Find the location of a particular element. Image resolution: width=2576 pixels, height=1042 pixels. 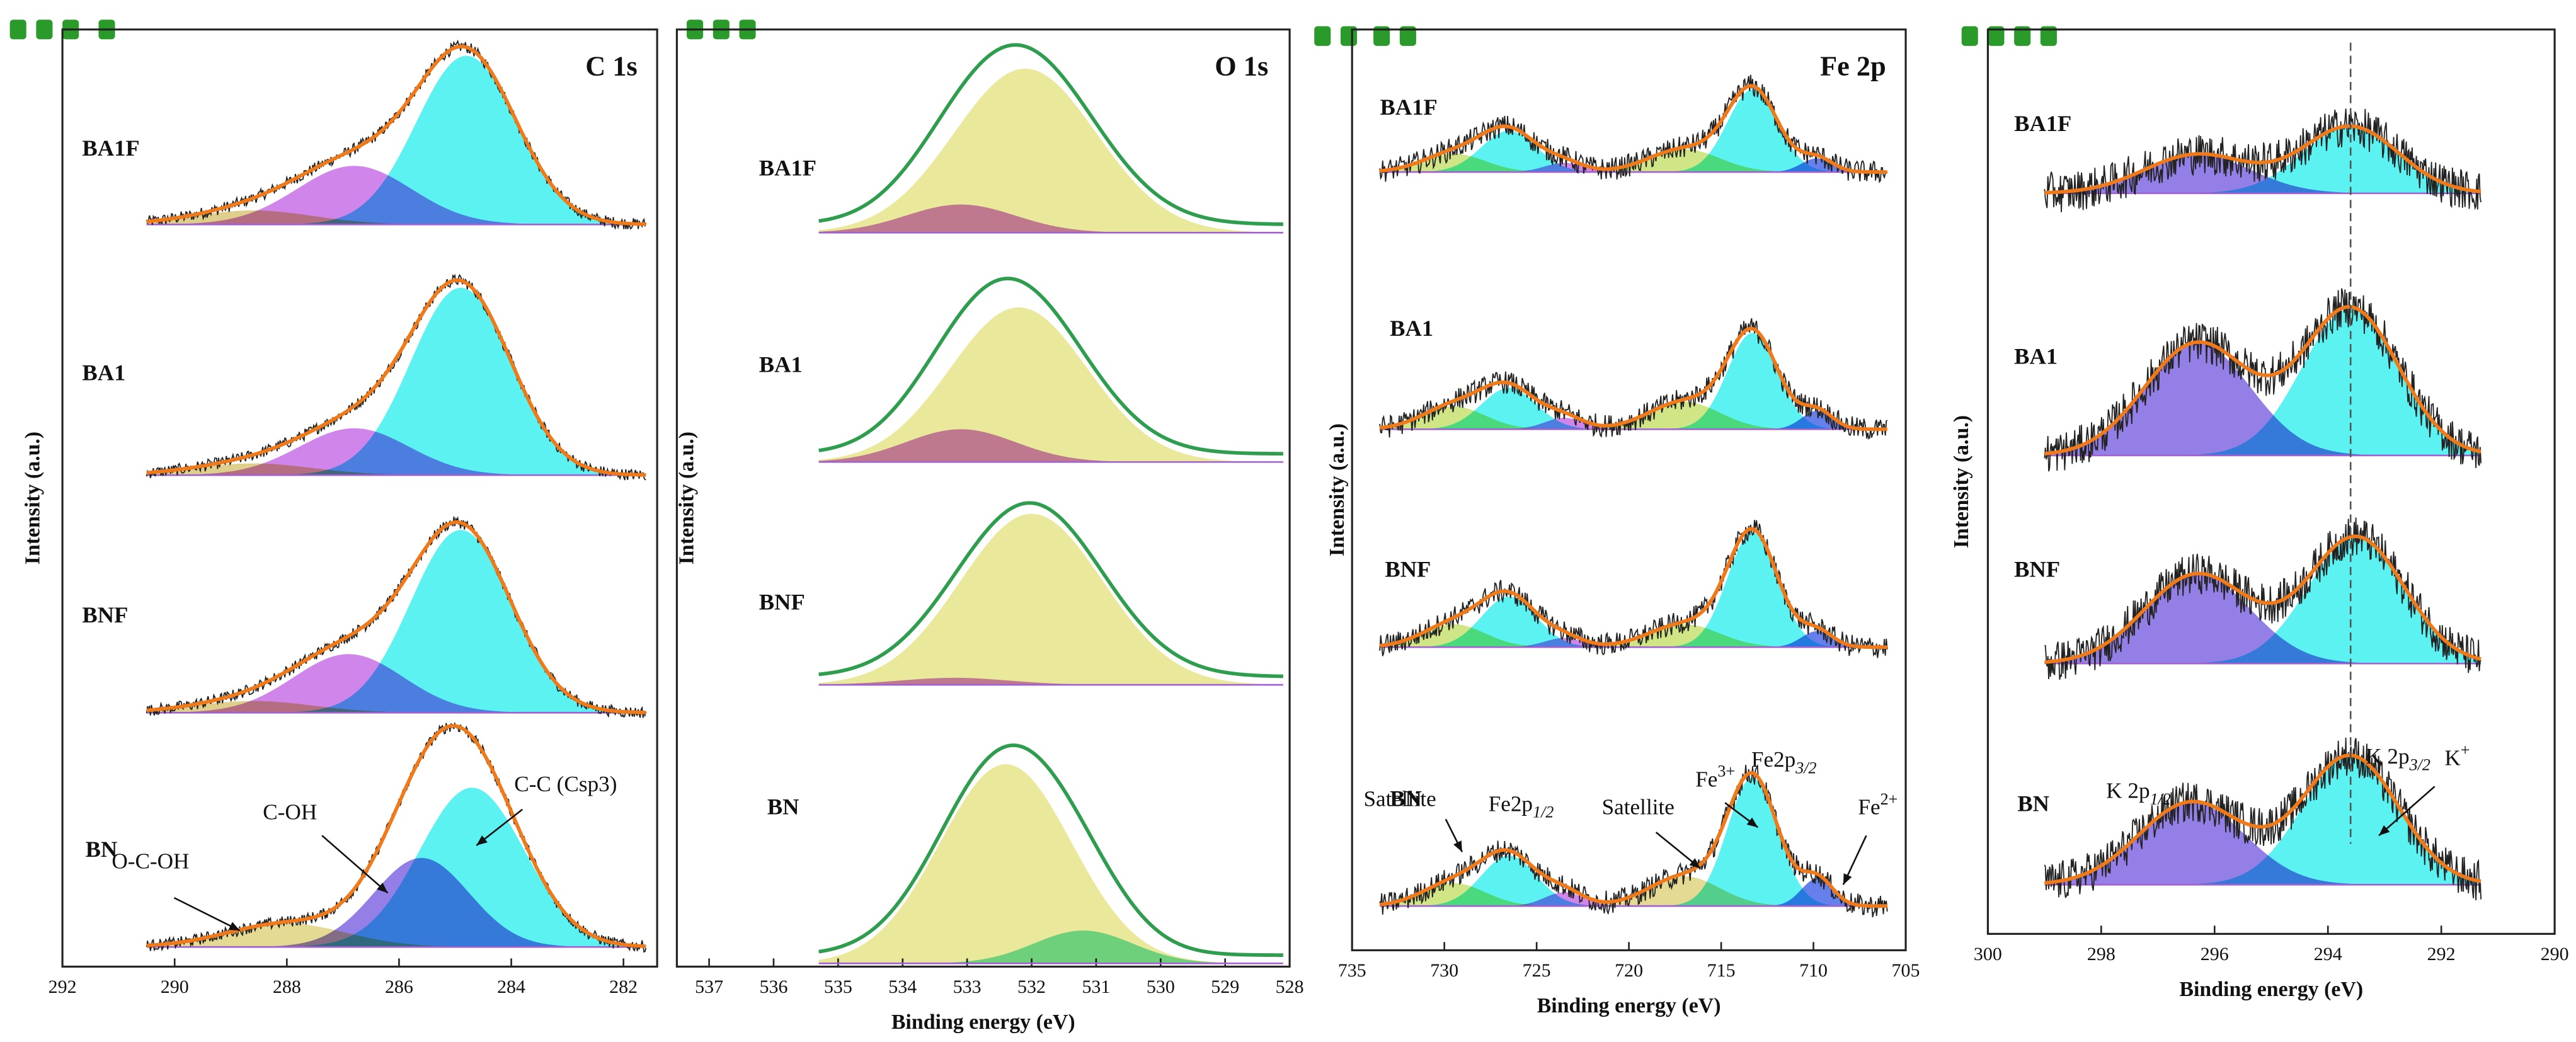

annotation: K 2p1/2 is located at coordinates (2139, 793).